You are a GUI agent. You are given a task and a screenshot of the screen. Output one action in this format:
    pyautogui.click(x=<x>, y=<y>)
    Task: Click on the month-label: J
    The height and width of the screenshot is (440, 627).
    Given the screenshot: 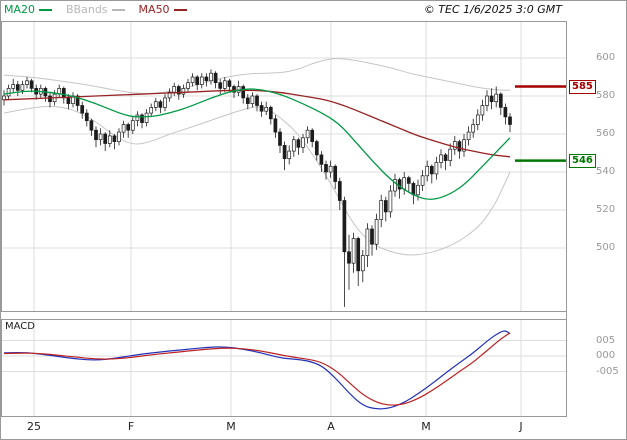 What is the action you would take?
    pyautogui.click(x=521, y=426)
    